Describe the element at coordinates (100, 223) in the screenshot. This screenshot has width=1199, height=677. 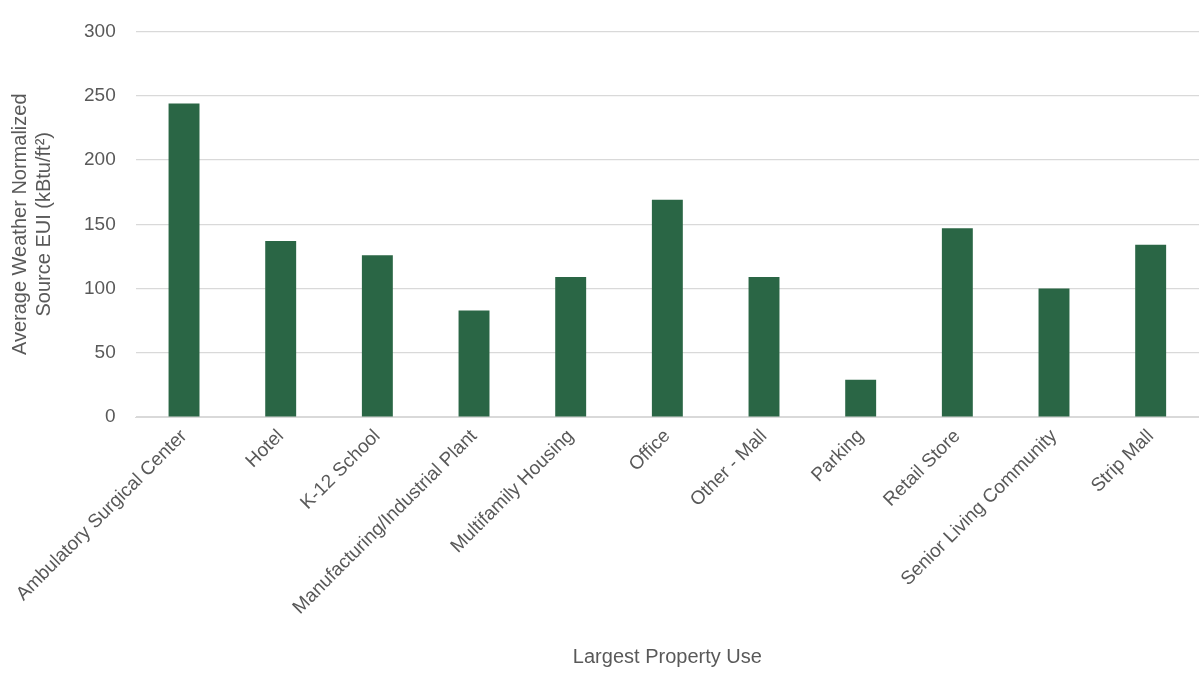
I see `y-tick-label: 150` at that location.